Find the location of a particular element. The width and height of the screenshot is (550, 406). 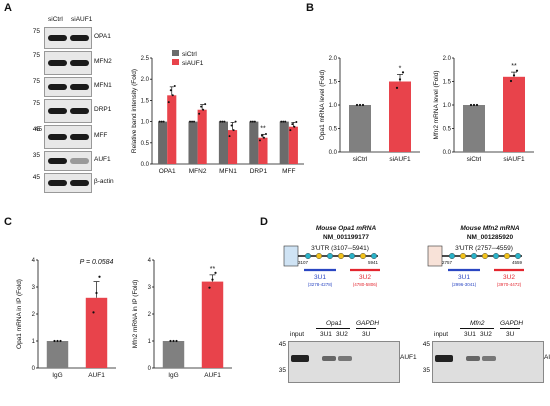

cds-box is located at coordinates (291, 256).